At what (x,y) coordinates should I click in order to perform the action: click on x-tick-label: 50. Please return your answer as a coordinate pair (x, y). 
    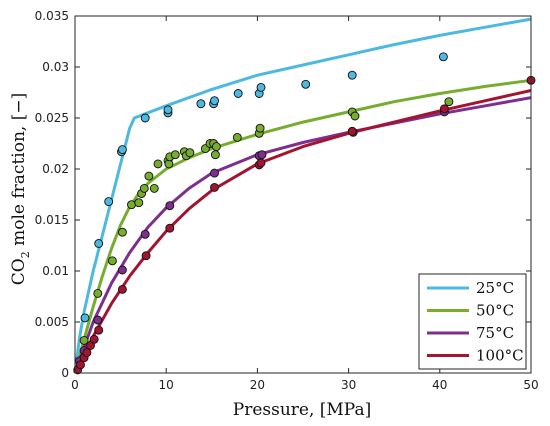
    Looking at the image, I should click on (530, 385).